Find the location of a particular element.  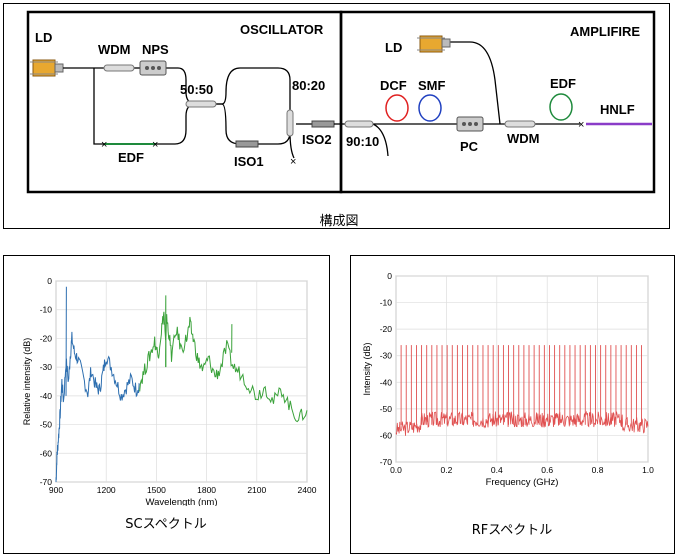

x-tick-label: 0.8 is located at coordinates (598, 470).